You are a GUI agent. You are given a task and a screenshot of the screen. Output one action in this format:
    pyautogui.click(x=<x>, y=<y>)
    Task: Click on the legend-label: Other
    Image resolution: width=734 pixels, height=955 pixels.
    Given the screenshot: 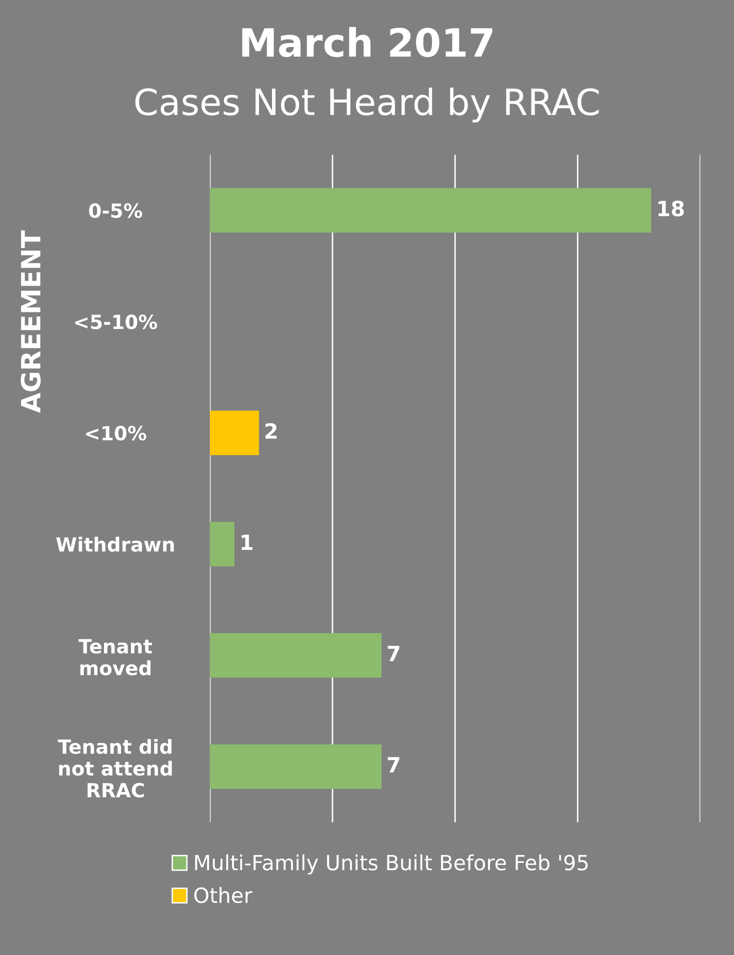 What is the action you would take?
    pyautogui.click(x=223, y=895)
    